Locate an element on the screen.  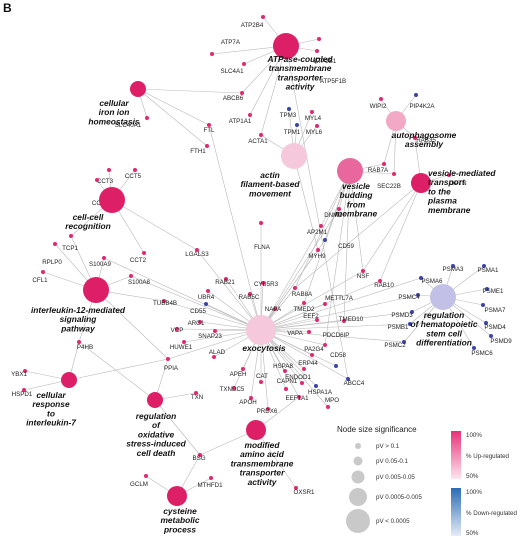
legend-size-swatch is located at coordinates (358, 461).